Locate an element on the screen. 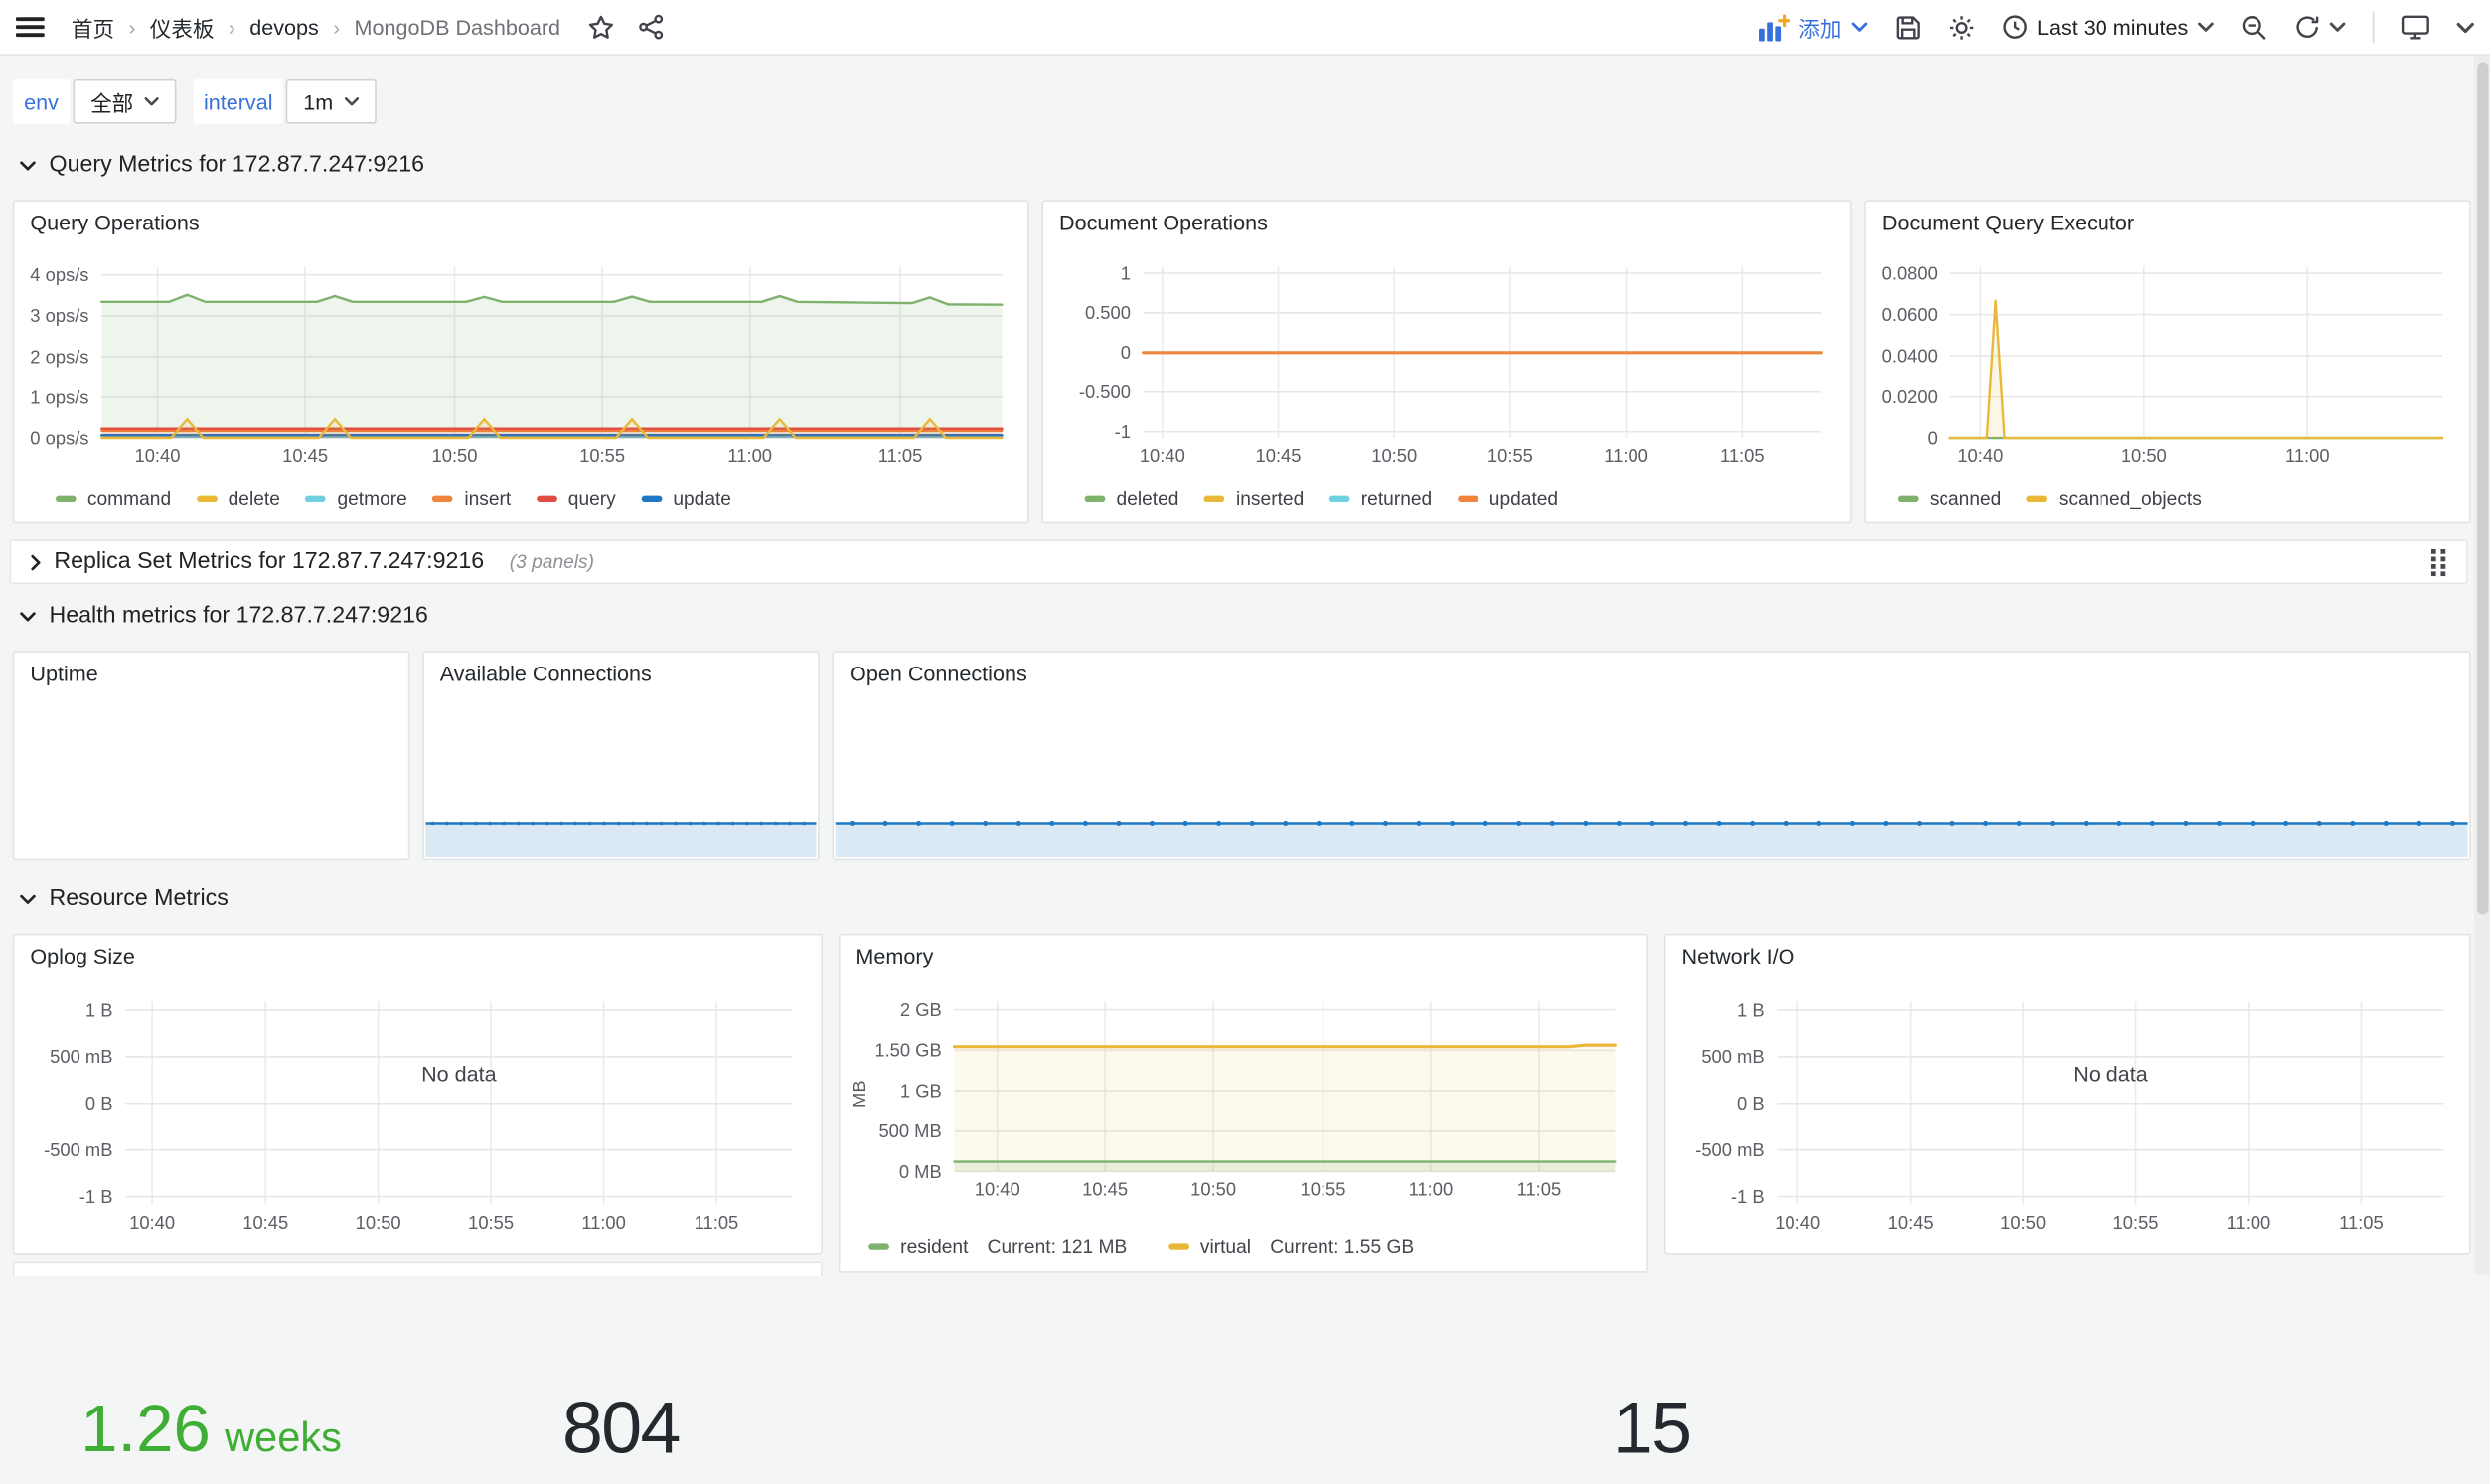 This screenshot has width=2490, height=1484. row-header-query-metrics: Query Metrics for 172.87.7.247:9216 is located at coordinates (221, 165).